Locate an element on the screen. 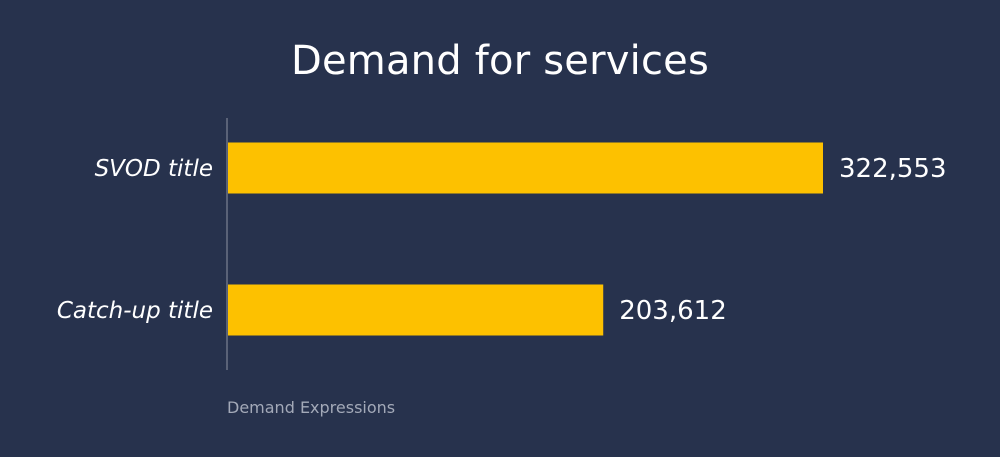 This screenshot has width=1000, height=457. category-label-1: Catch-up title is located at coordinates (135, 311).